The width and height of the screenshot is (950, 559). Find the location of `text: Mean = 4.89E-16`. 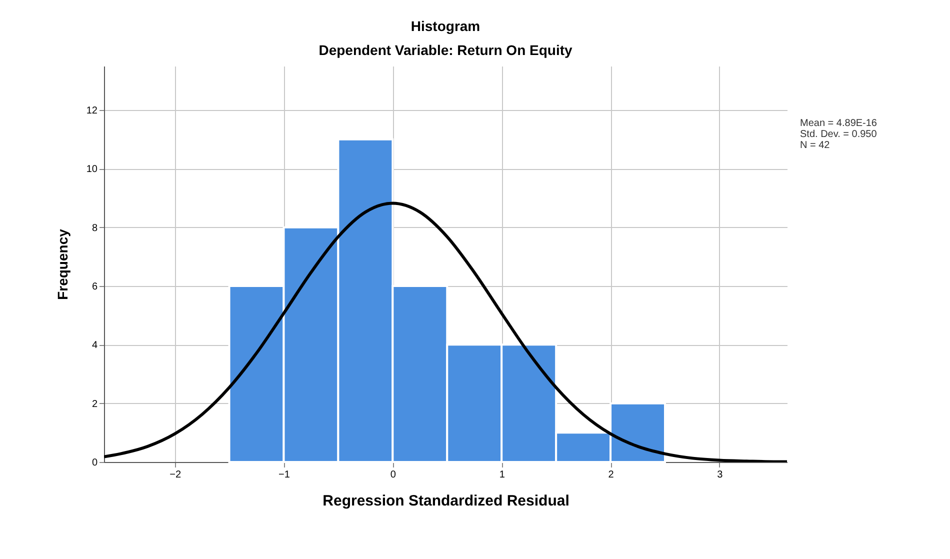

text: Mean = 4.89E-16 is located at coordinates (838, 123).